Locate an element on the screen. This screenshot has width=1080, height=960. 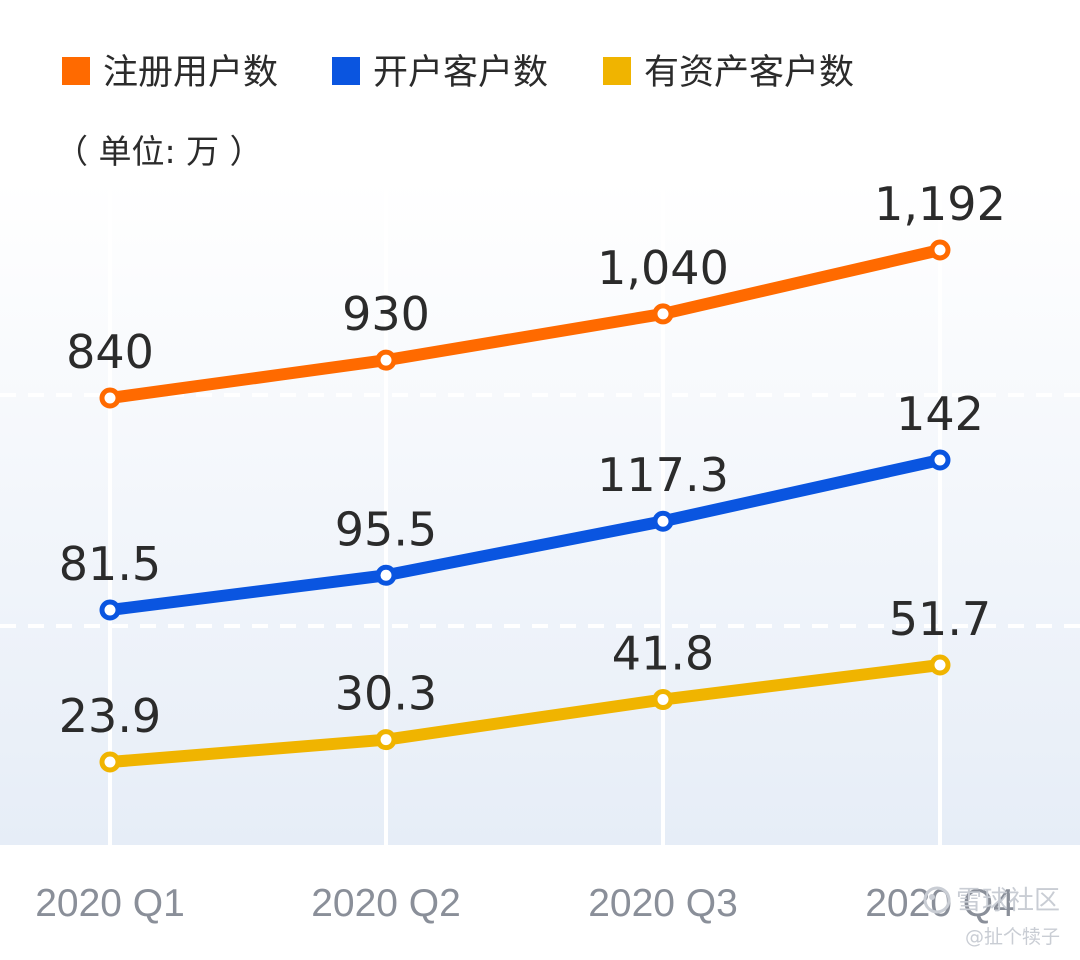
data-label: 142 is located at coordinates (940, 414).